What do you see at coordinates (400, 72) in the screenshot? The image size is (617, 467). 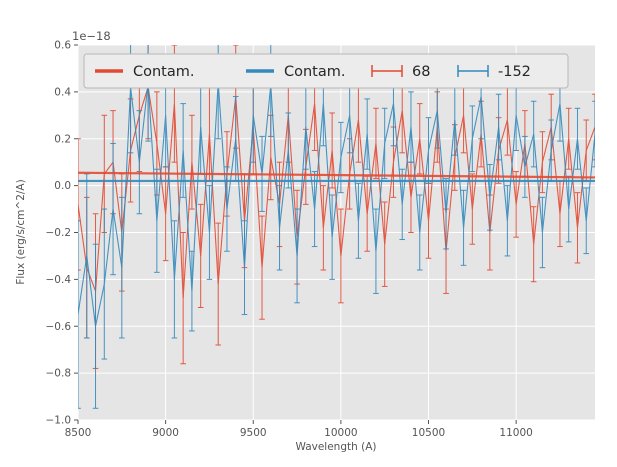 I see `legend-entry: 68` at bounding box center [400, 72].